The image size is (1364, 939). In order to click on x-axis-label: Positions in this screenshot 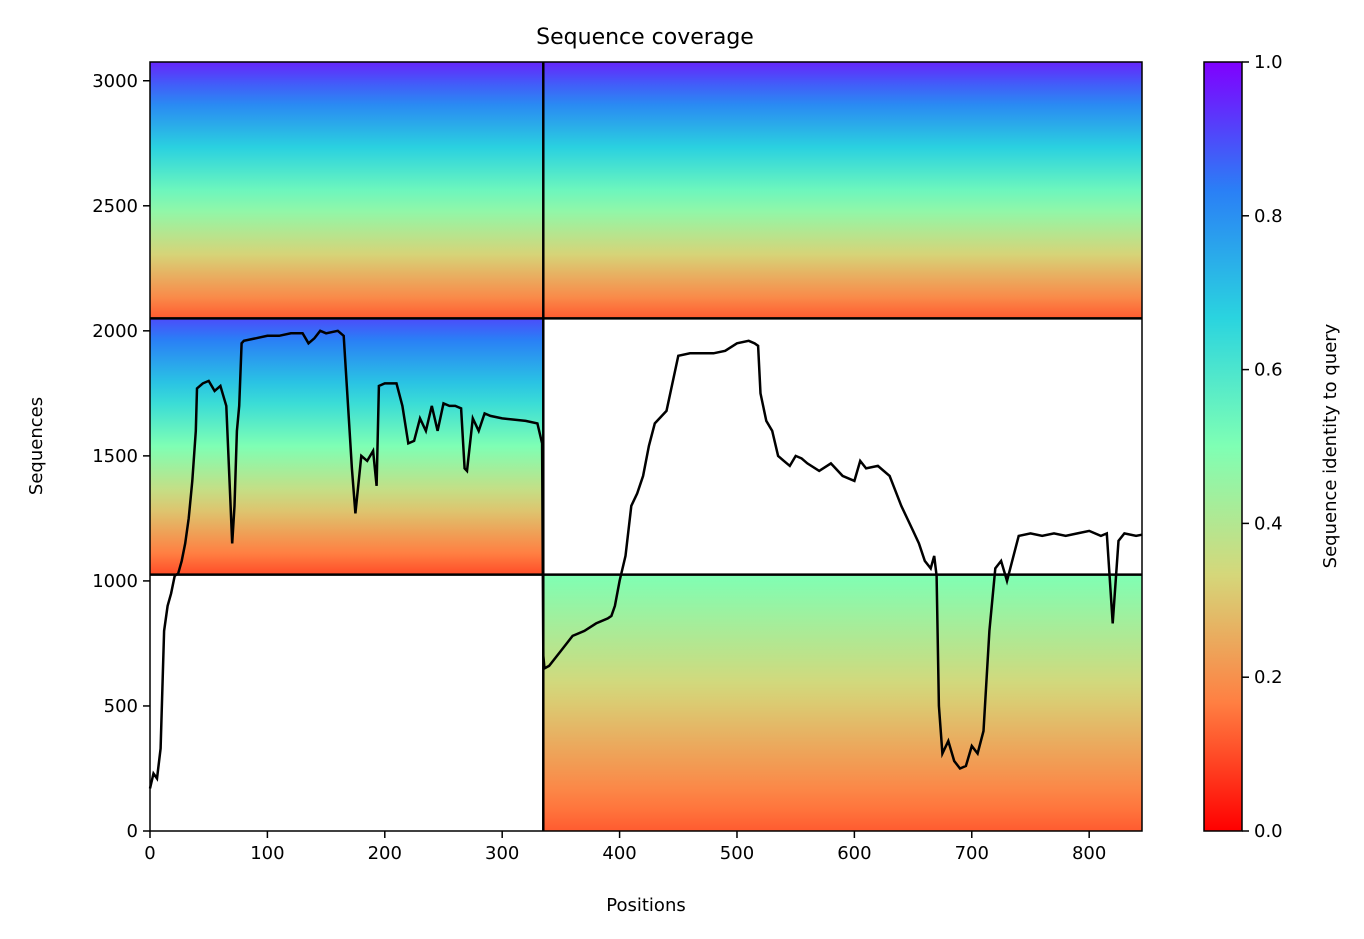, I will do `click(645, 905)`.